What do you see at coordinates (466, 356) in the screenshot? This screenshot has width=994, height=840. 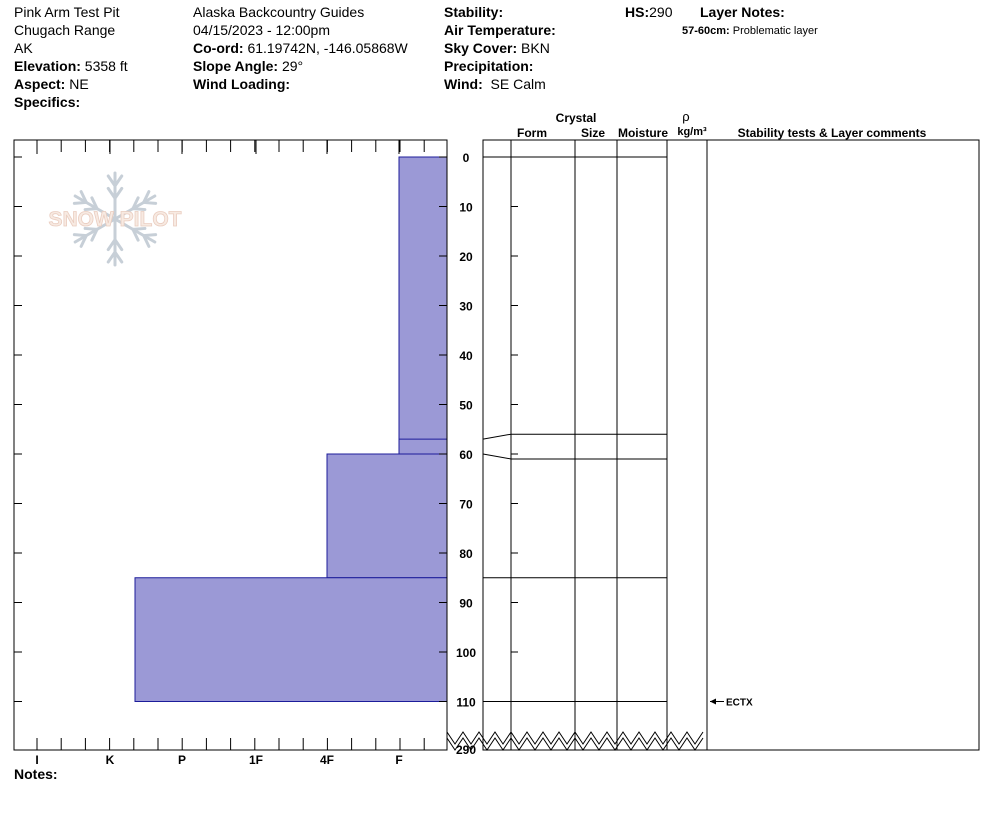 I see `y-tick-label: 40` at bounding box center [466, 356].